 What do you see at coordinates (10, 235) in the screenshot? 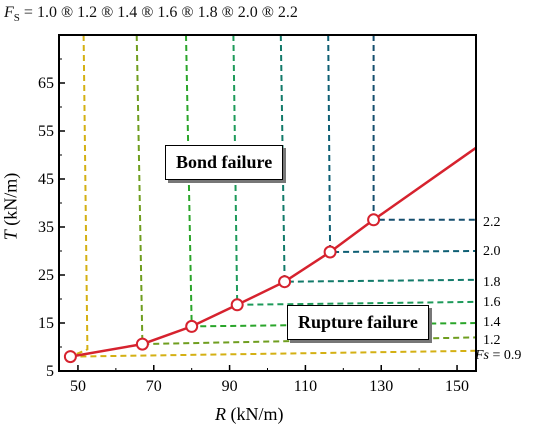
I see `y-axis-symbol: T` at bounding box center [10, 235].